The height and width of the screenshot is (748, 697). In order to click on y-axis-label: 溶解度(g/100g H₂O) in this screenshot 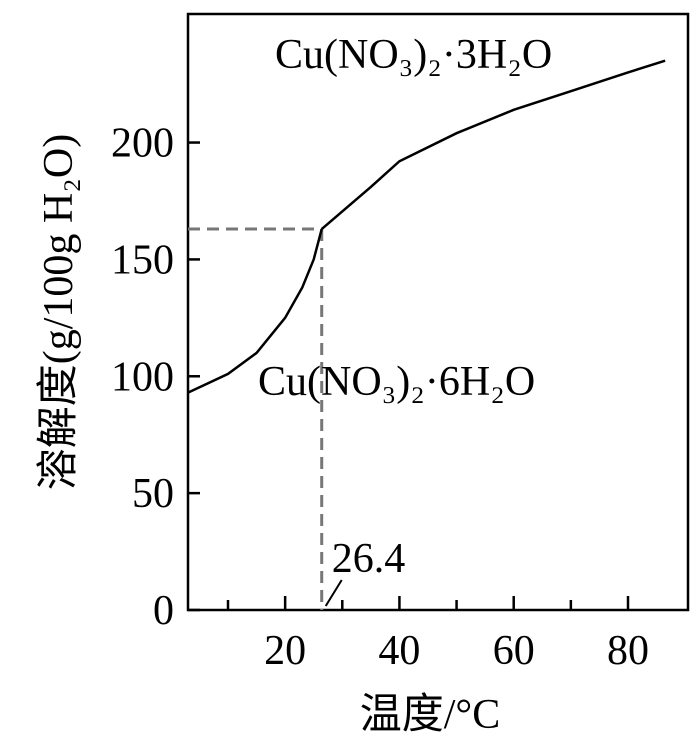, I will do `click(58, 312)`.